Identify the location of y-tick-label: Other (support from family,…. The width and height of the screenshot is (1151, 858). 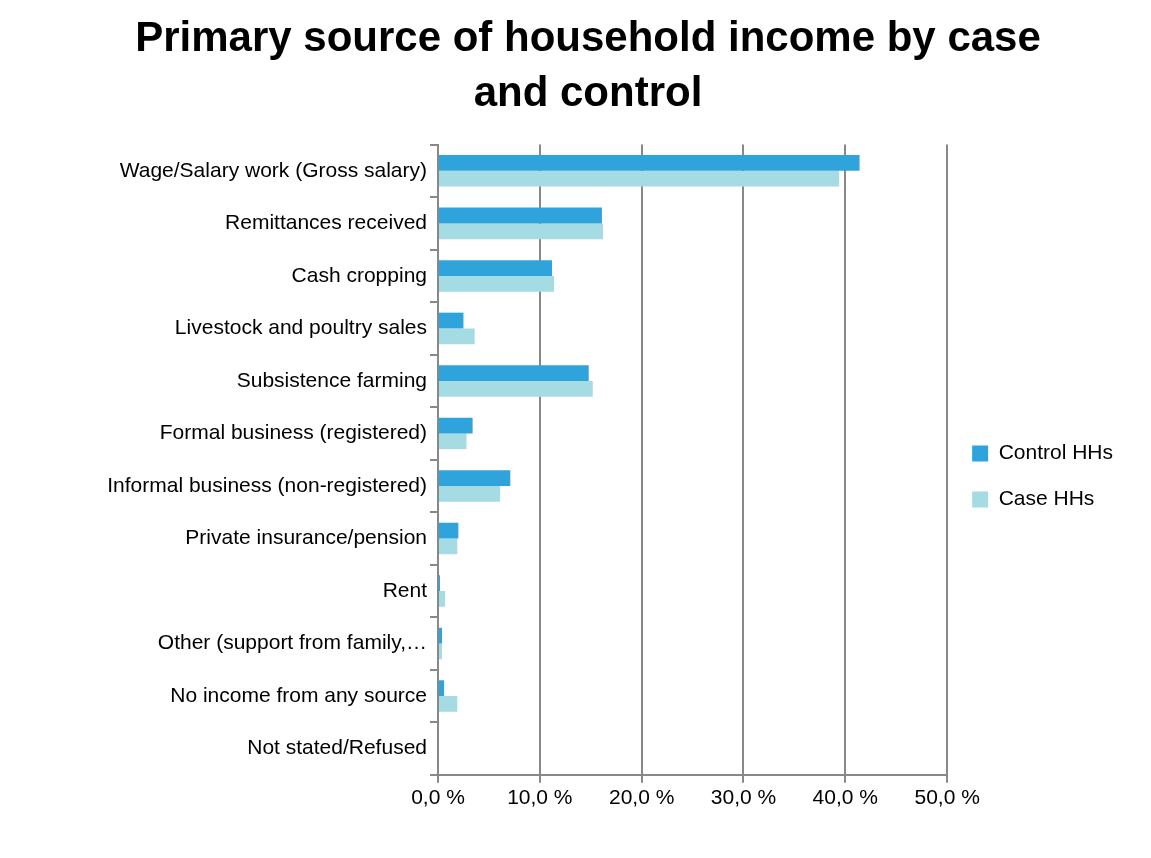
(292, 642).